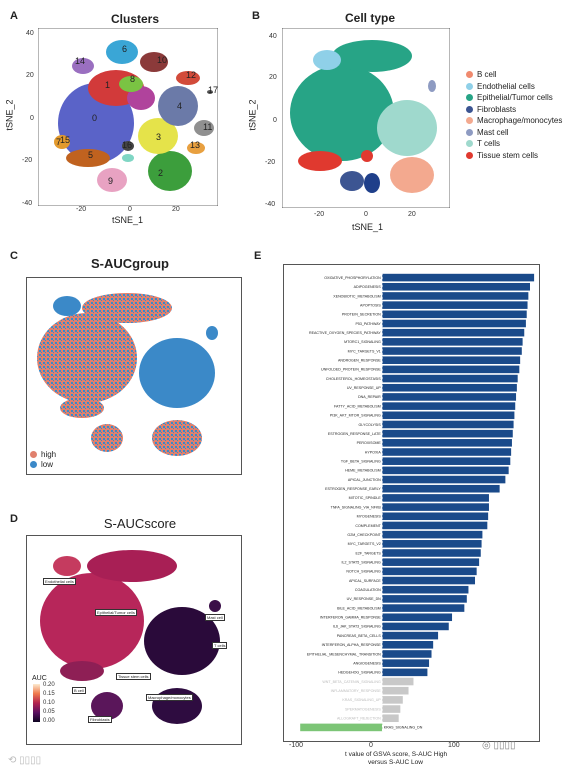 Image resolution: width=567 pixels, height=775 pixels. What do you see at coordinates (128, 220) in the screenshot?
I see `panel-a-xlabel: tSNE_1` at bounding box center [128, 220].